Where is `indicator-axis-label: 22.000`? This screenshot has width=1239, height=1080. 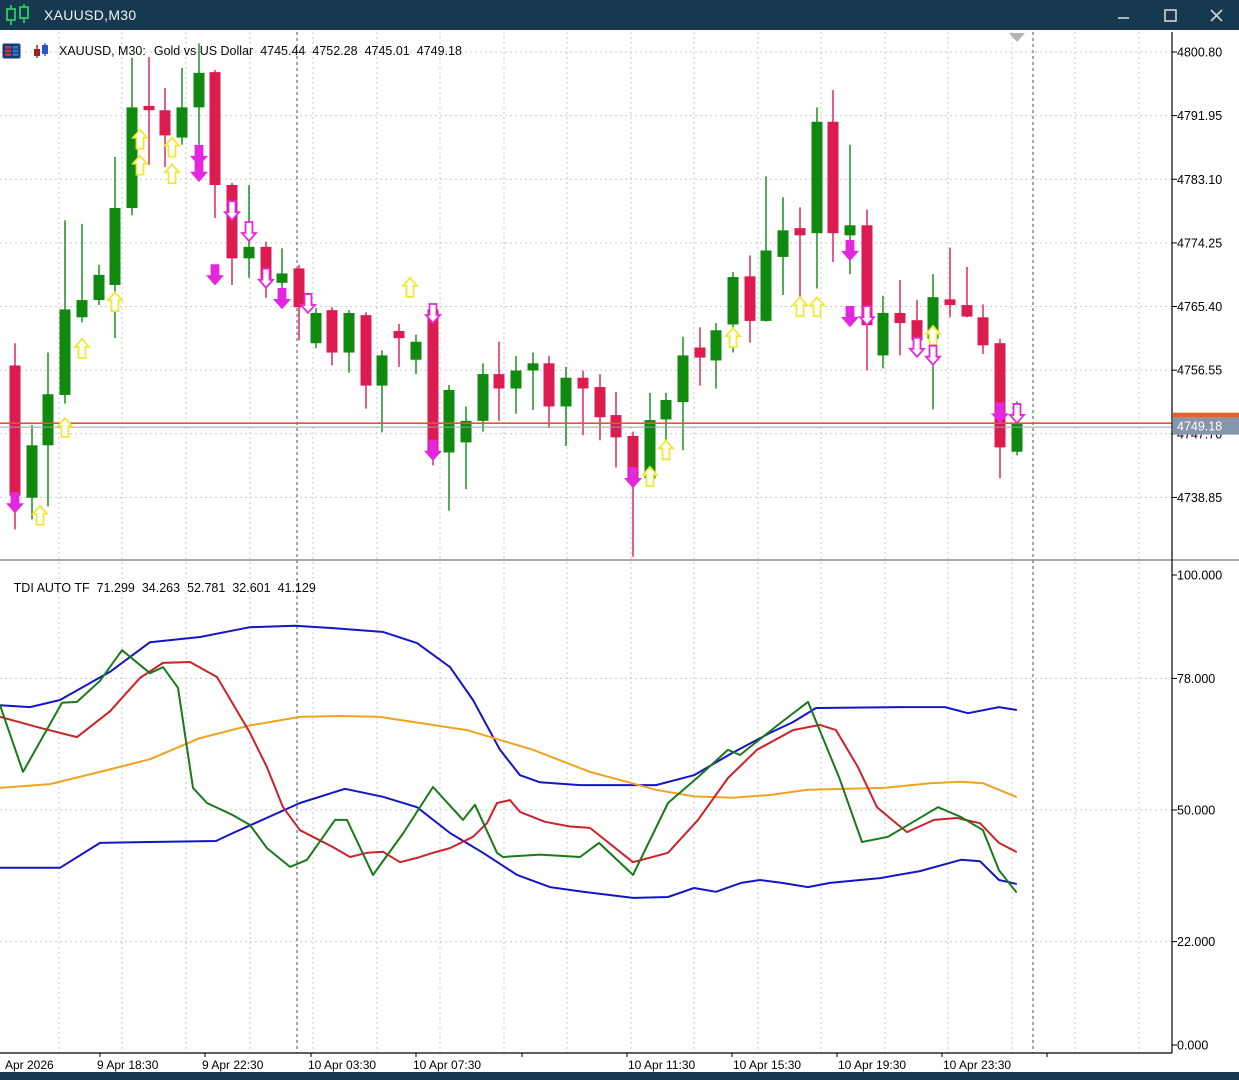
indicator-axis-label: 22.000 is located at coordinates (1196, 942).